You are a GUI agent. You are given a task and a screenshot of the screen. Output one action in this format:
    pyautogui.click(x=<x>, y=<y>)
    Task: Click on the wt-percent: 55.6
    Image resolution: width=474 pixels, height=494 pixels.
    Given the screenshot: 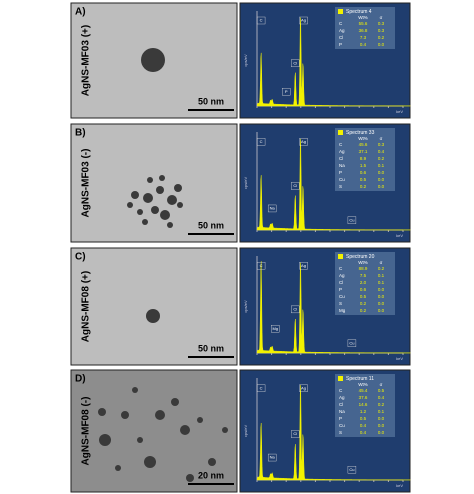 What is the action you would take?
    pyautogui.click(x=363, y=23)
    